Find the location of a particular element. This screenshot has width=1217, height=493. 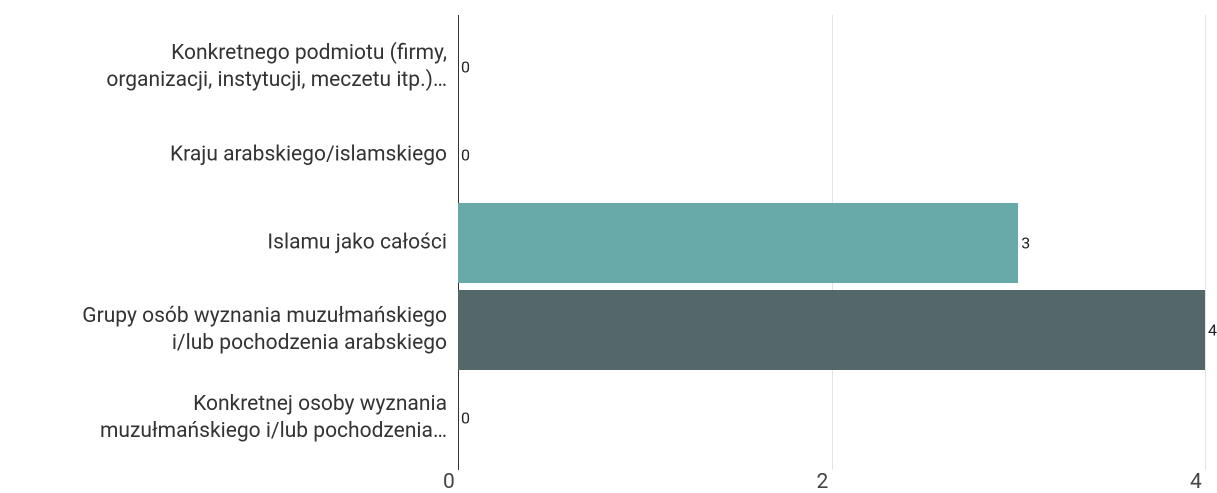

x-tick-label: 2 is located at coordinates (822, 481).